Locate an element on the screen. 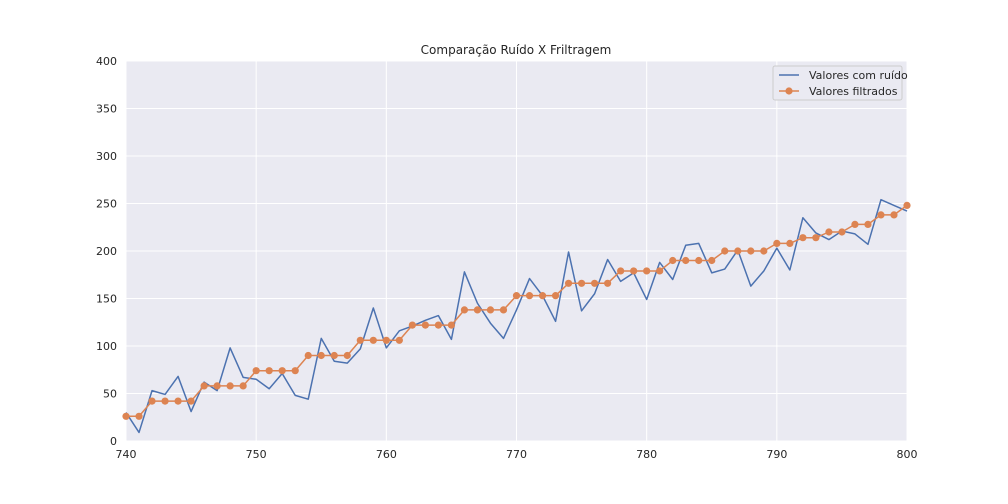 The width and height of the screenshot is (1008, 504). y-tick-label: 50 is located at coordinates (110, 394).